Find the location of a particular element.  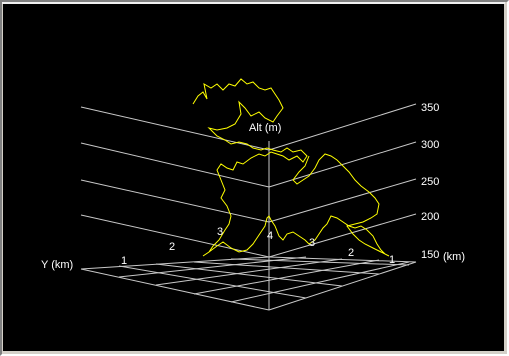

alt-axis-title: Alt (m) is located at coordinates (265, 128).